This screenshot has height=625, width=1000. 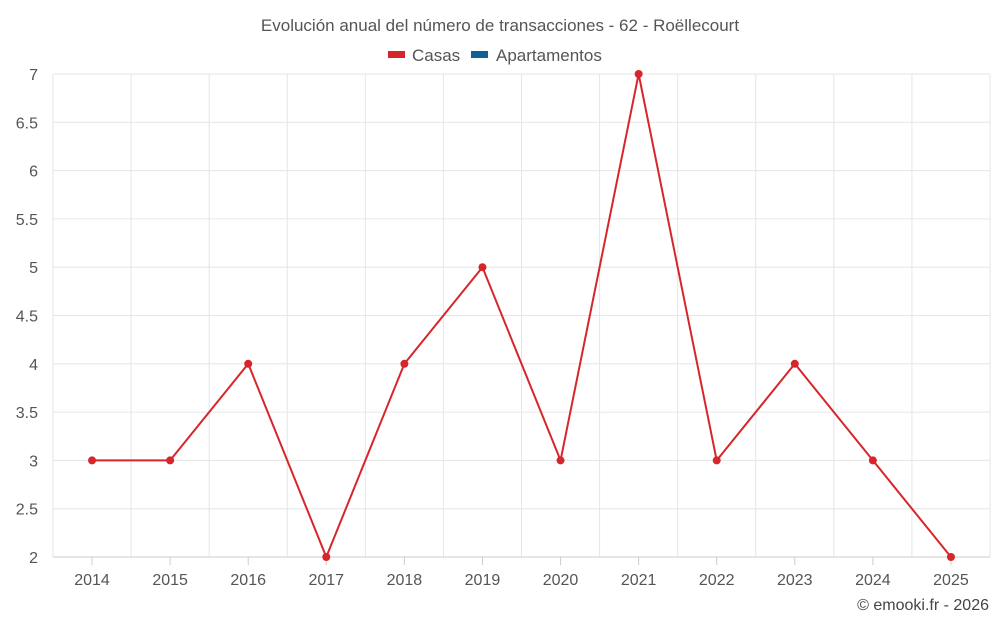 What do you see at coordinates (923, 605) in the screenshot?
I see `credit-text: © emooki.fr - 2026` at bounding box center [923, 605].